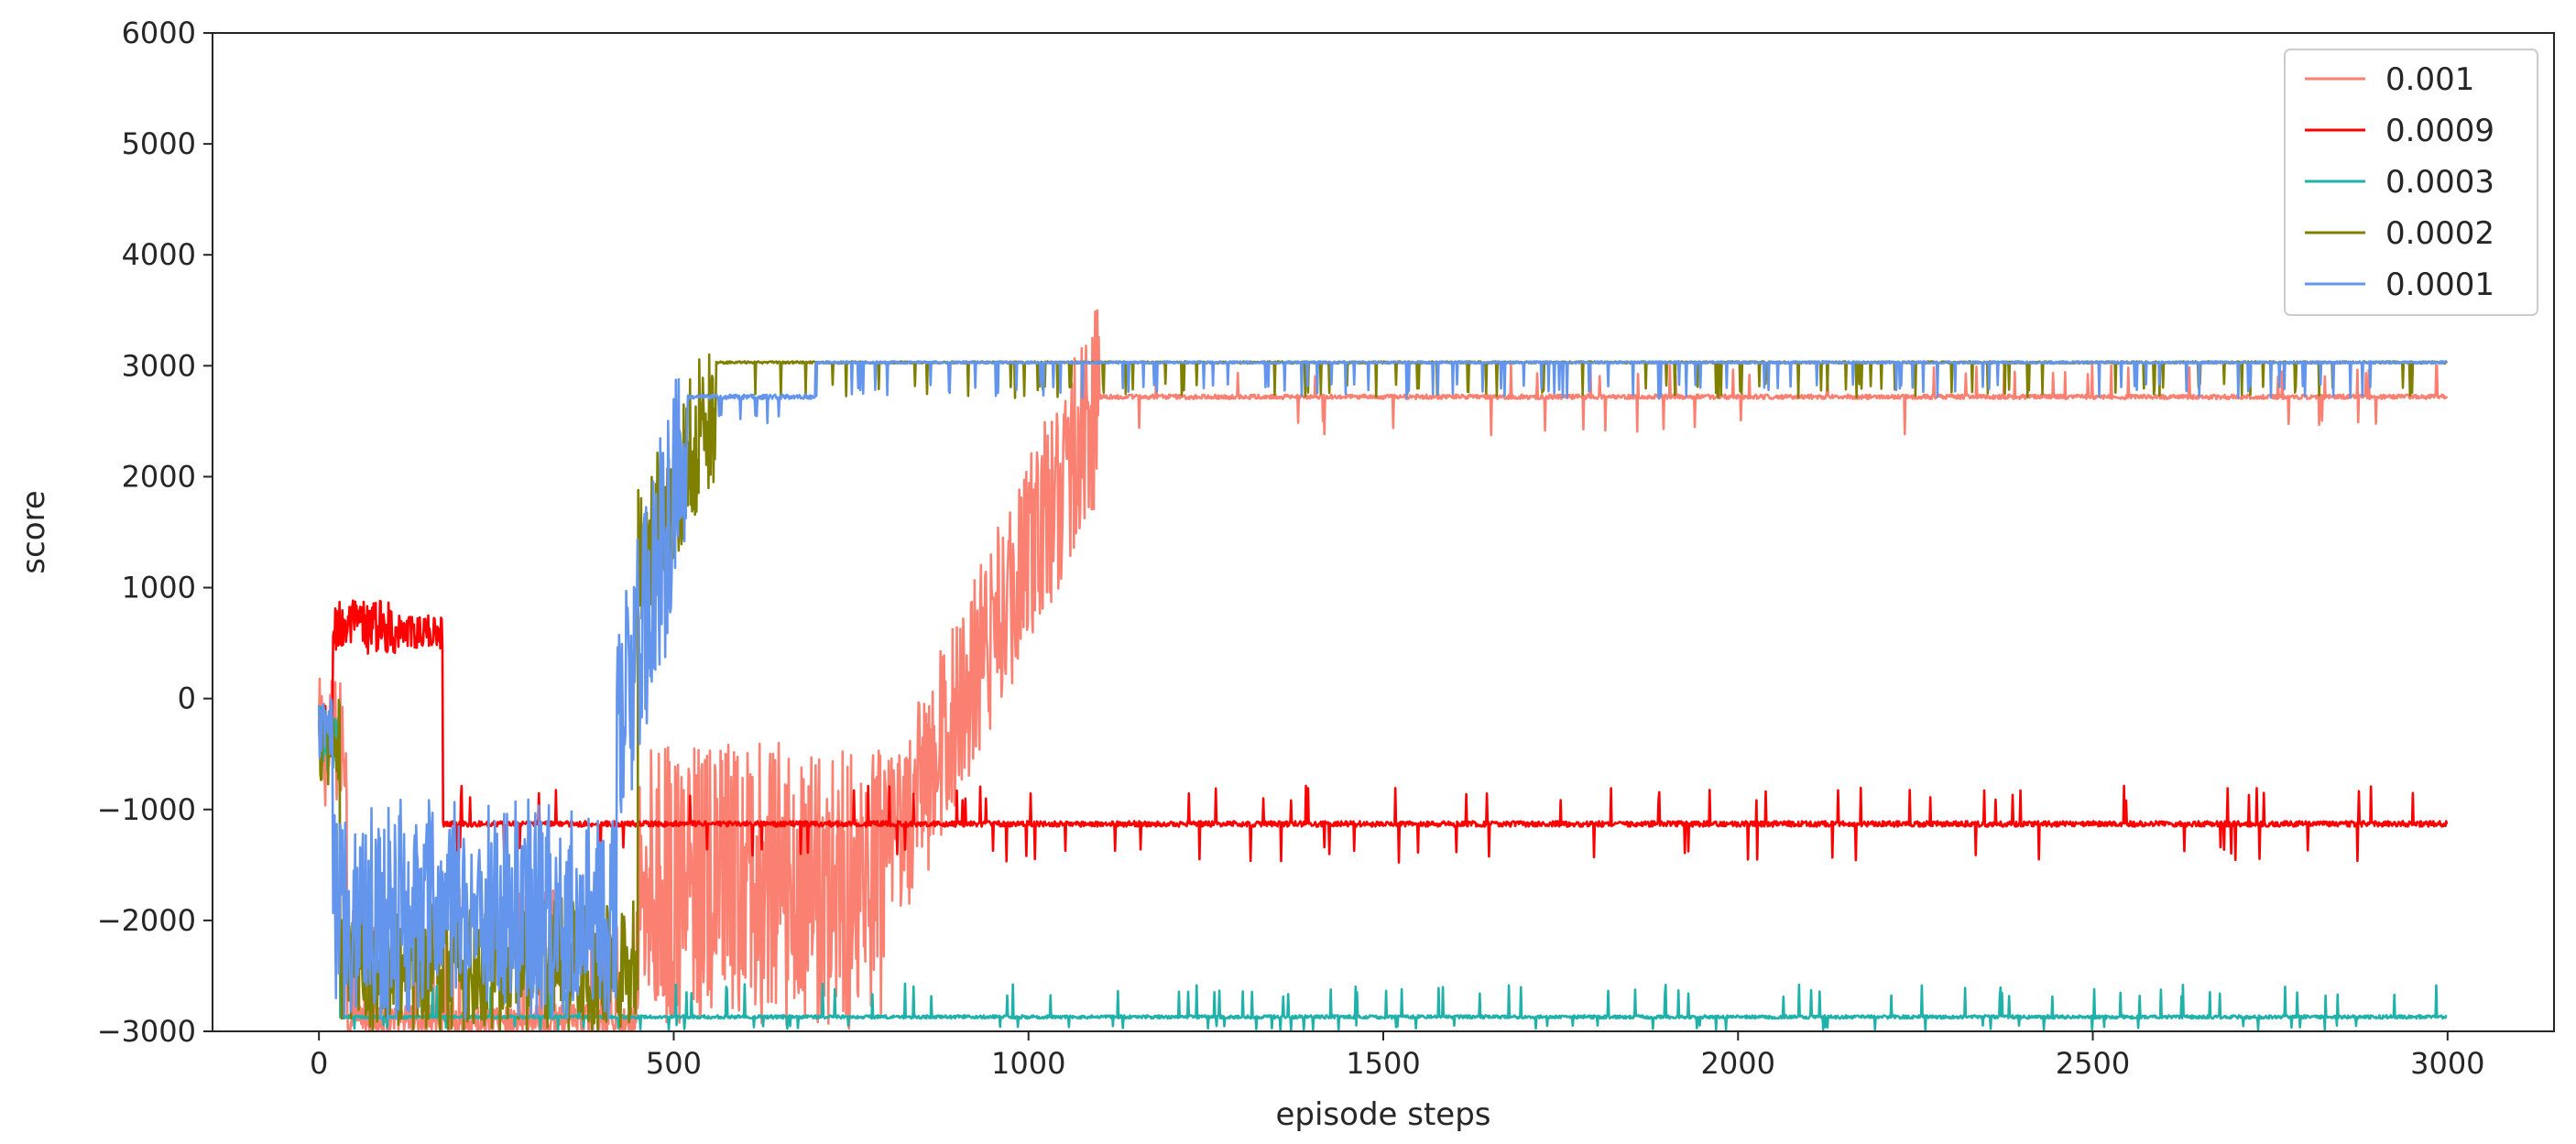  Describe the element at coordinates (1383, 1114) in the screenshot. I see `x-axis-label: episode steps` at that location.